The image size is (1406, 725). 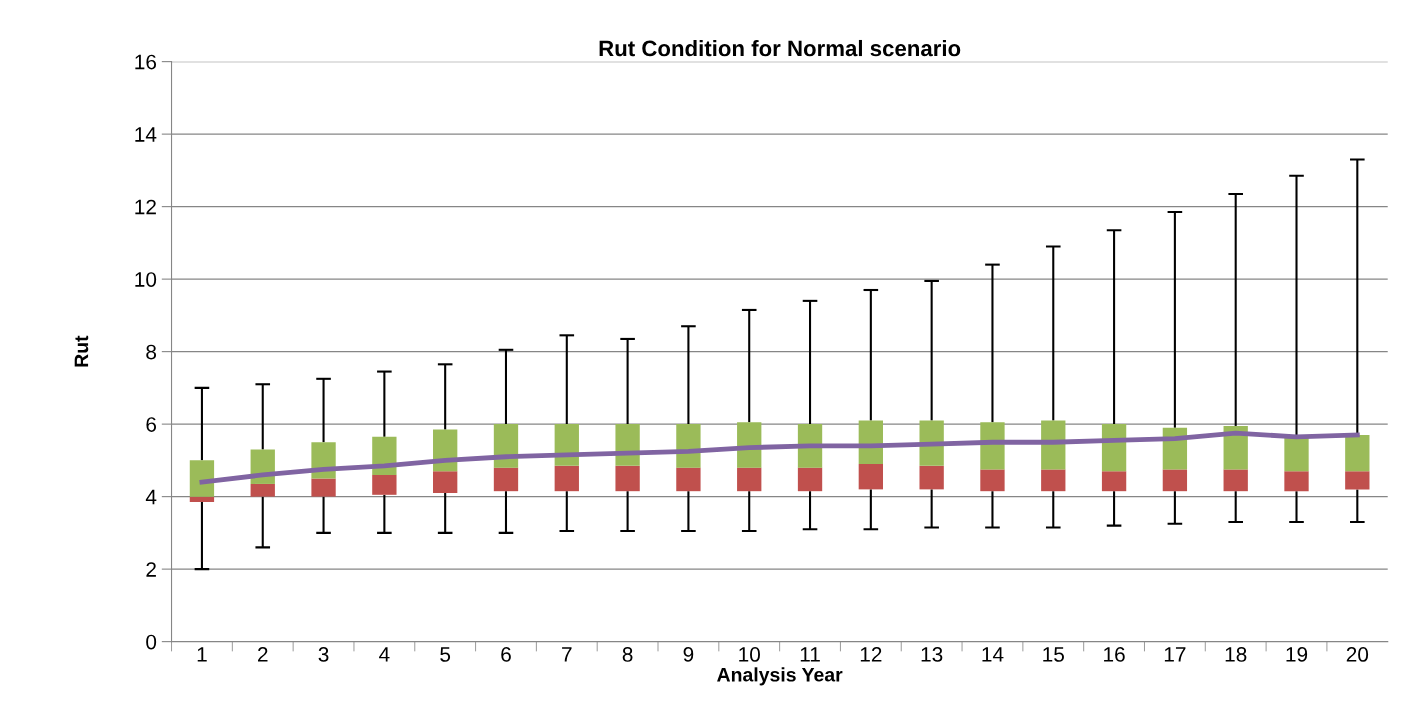 What do you see at coordinates (871, 654) in the screenshot?
I see `x-tick-label: 12` at bounding box center [871, 654].